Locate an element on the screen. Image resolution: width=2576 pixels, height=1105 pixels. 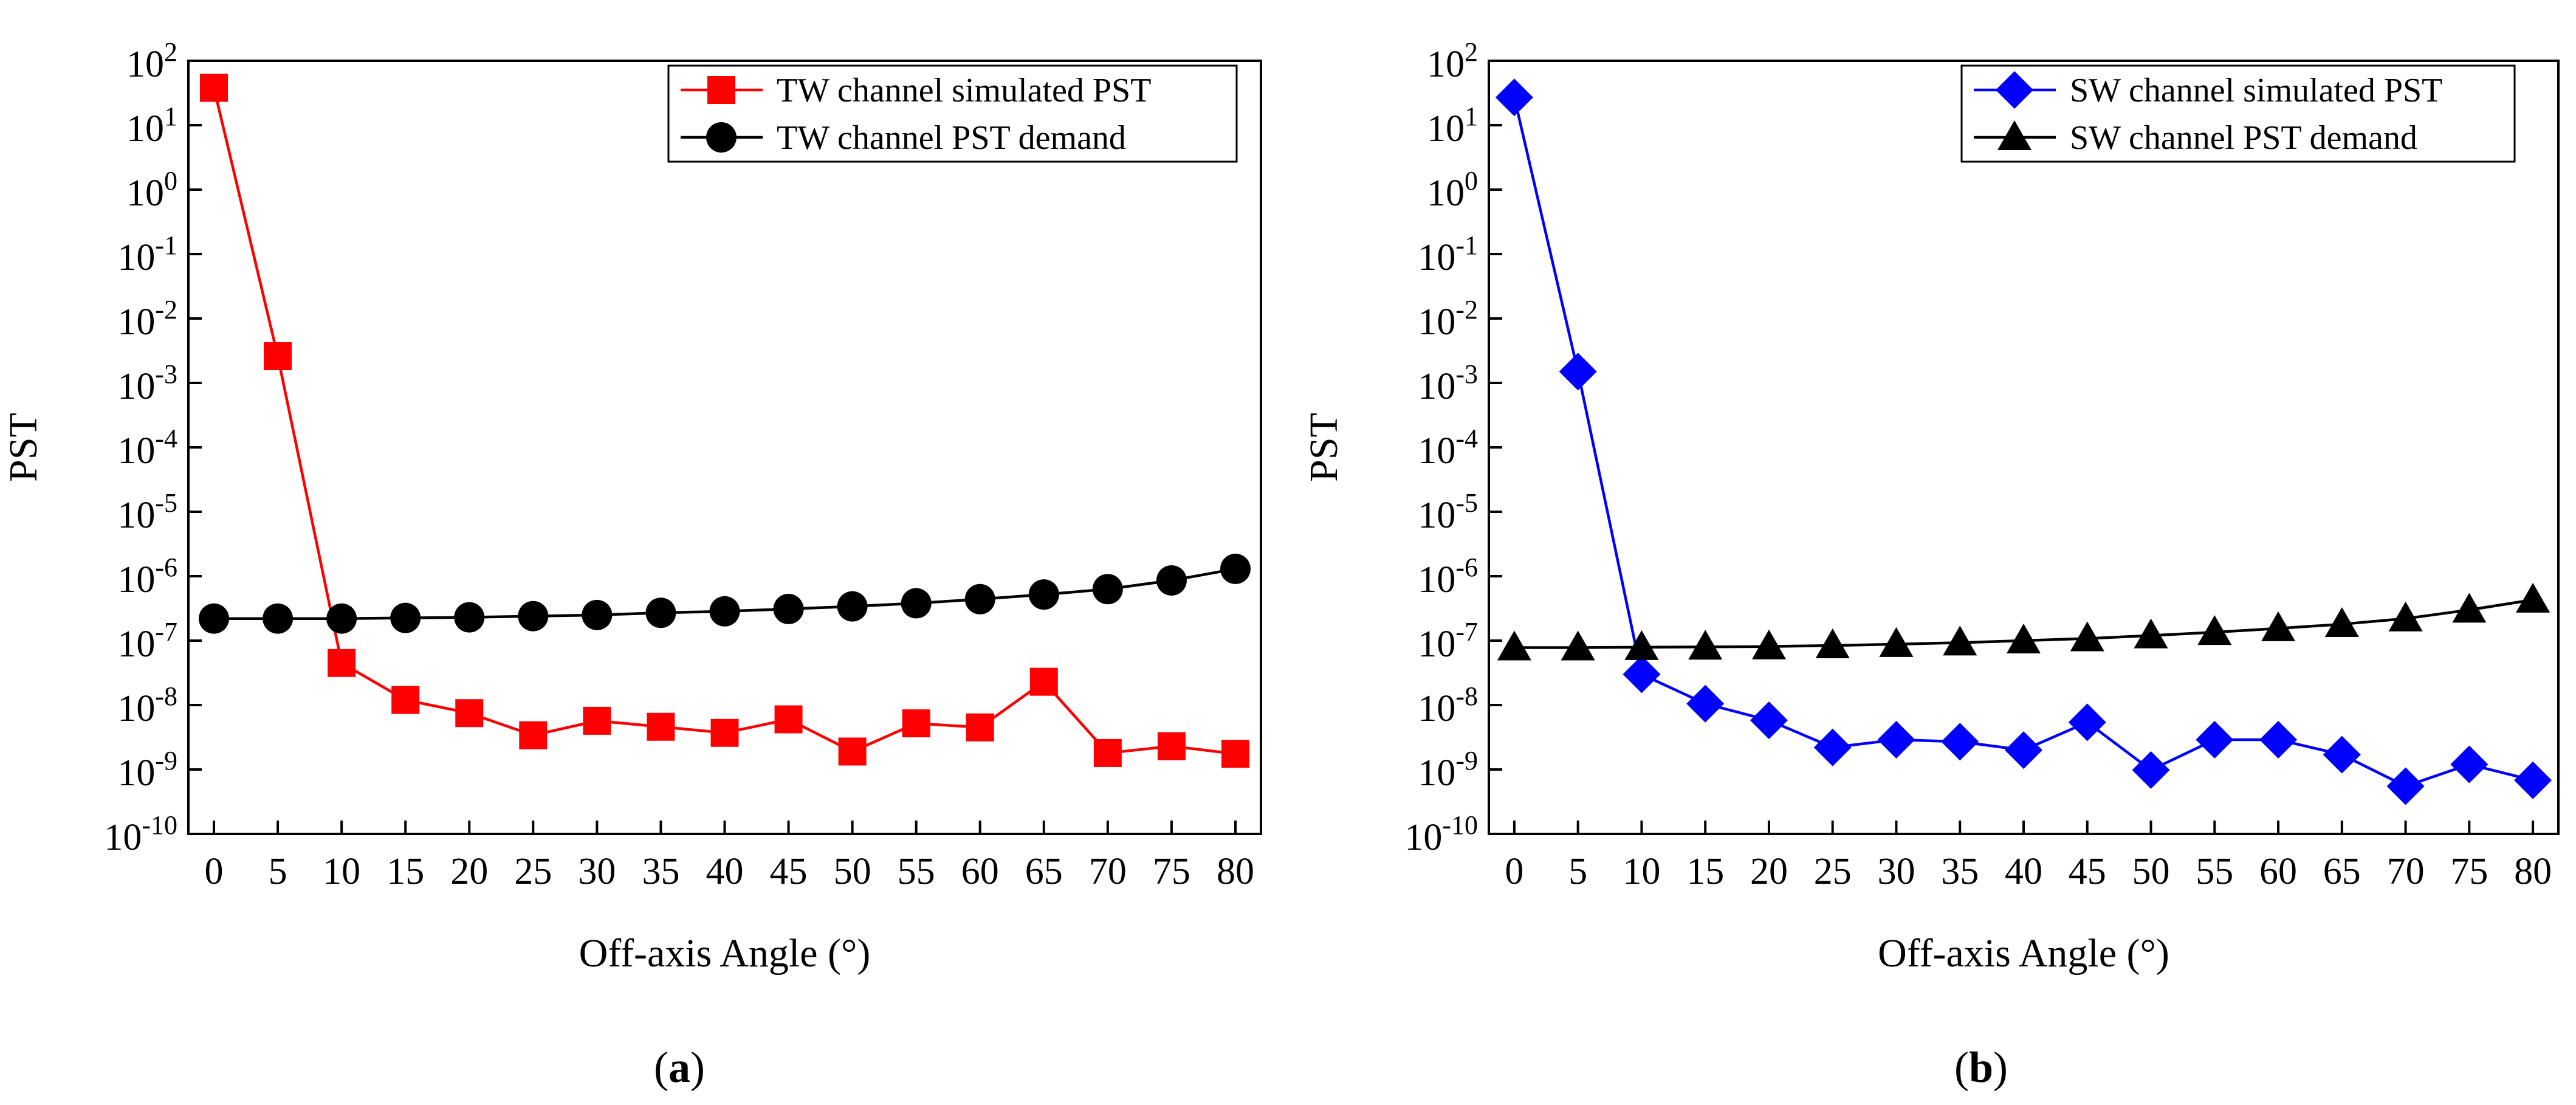
panel-label: (b) is located at coordinates (1981, 1067).